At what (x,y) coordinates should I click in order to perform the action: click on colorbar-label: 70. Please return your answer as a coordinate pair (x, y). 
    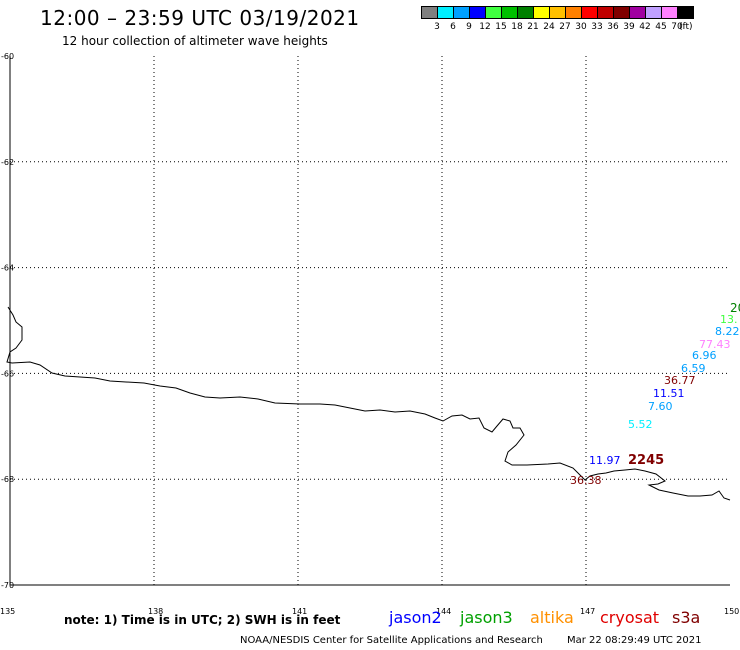
    Looking at the image, I should click on (677, 27).